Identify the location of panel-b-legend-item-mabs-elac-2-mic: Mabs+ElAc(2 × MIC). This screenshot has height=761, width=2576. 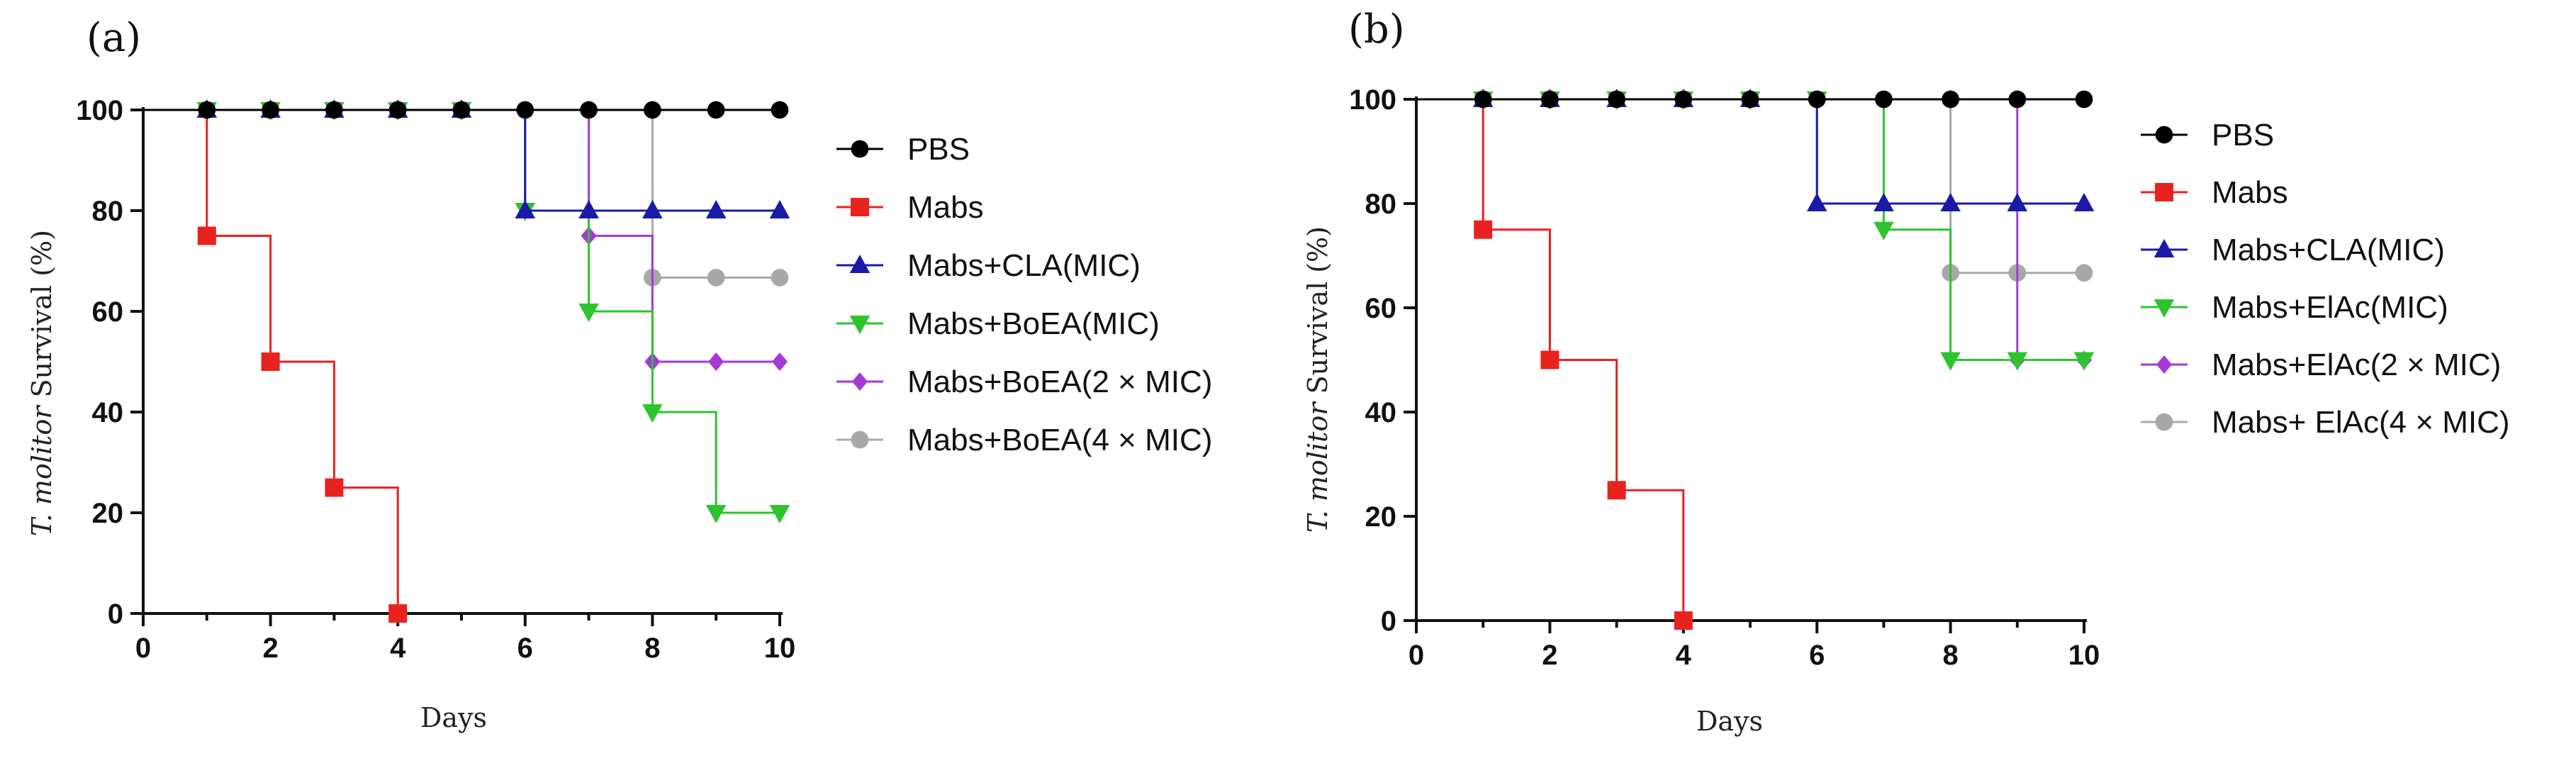
(2321, 365).